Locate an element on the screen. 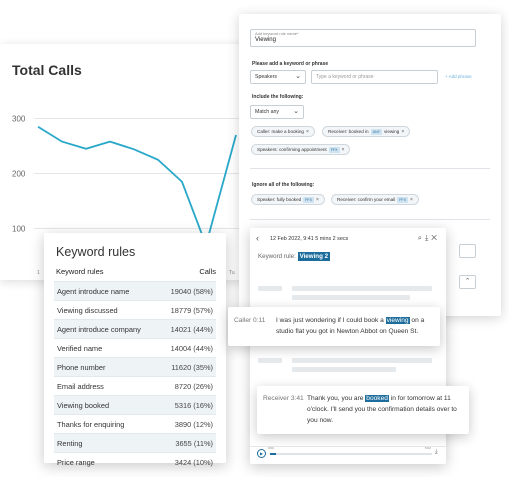  keyword-rule-line: Keyword rule: Viewing 2 is located at coordinates (294, 256).